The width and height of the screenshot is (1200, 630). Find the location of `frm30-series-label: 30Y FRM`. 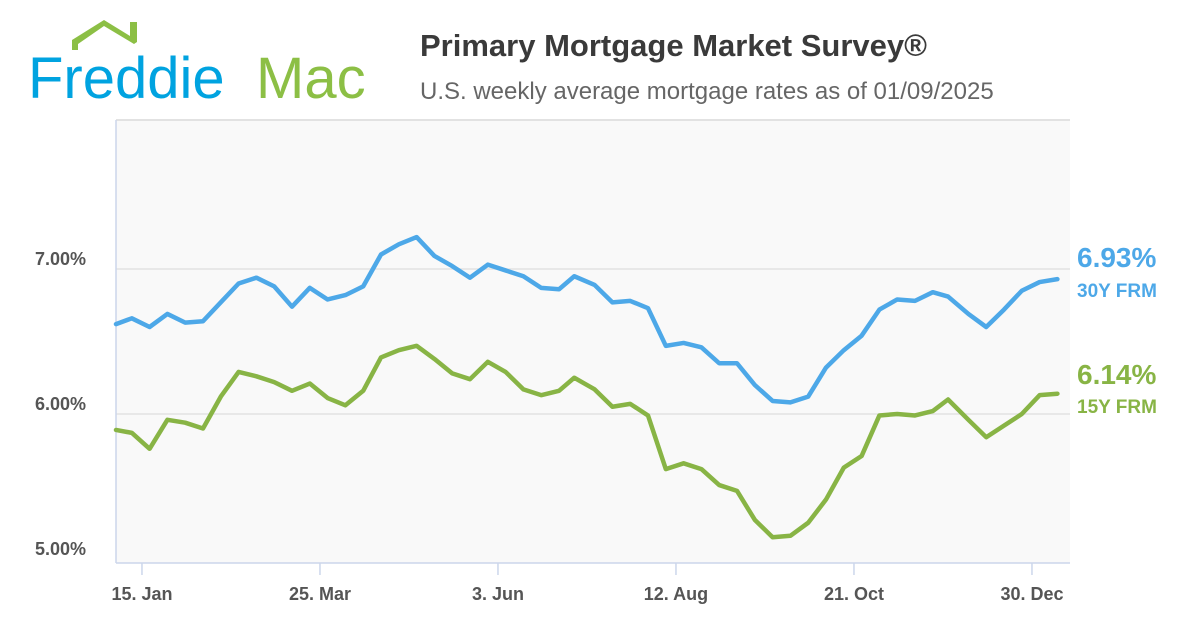

frm30-series-label: 30Y FRM is located at coordinates (1117, 291).